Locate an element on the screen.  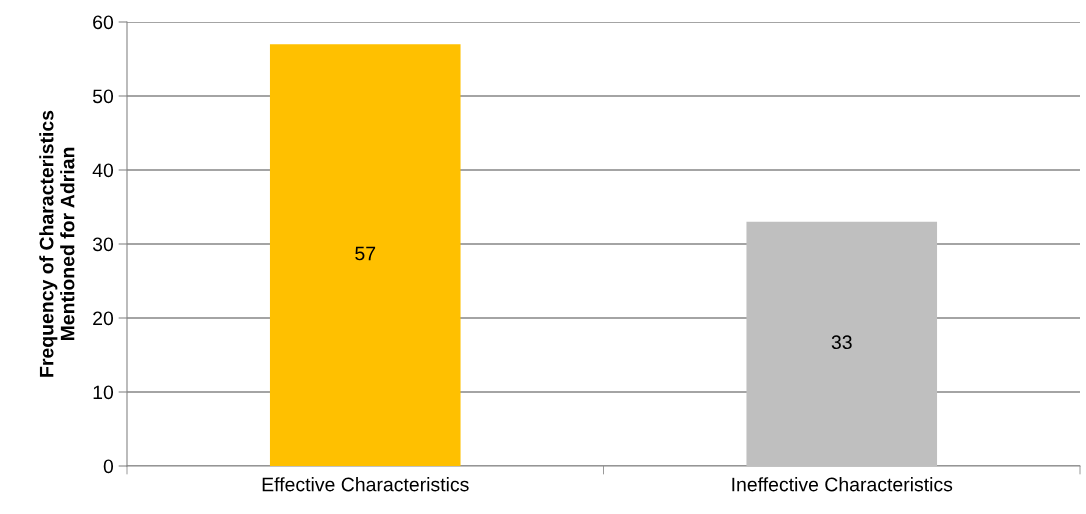
data-label: 57 is located at coordinates (365, 253).